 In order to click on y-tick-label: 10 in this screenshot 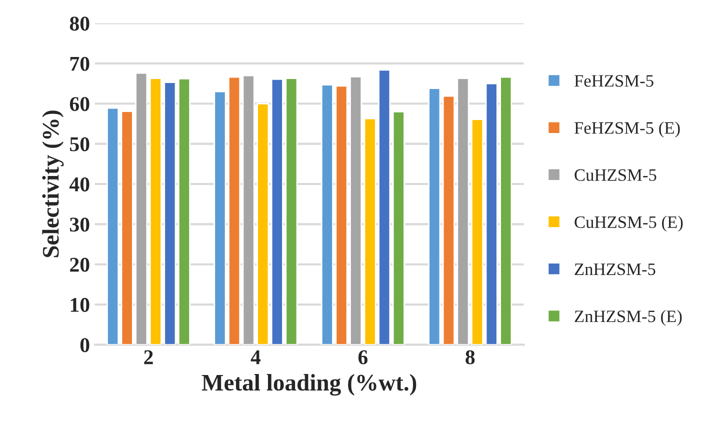, I will do `click(80, 305)`.